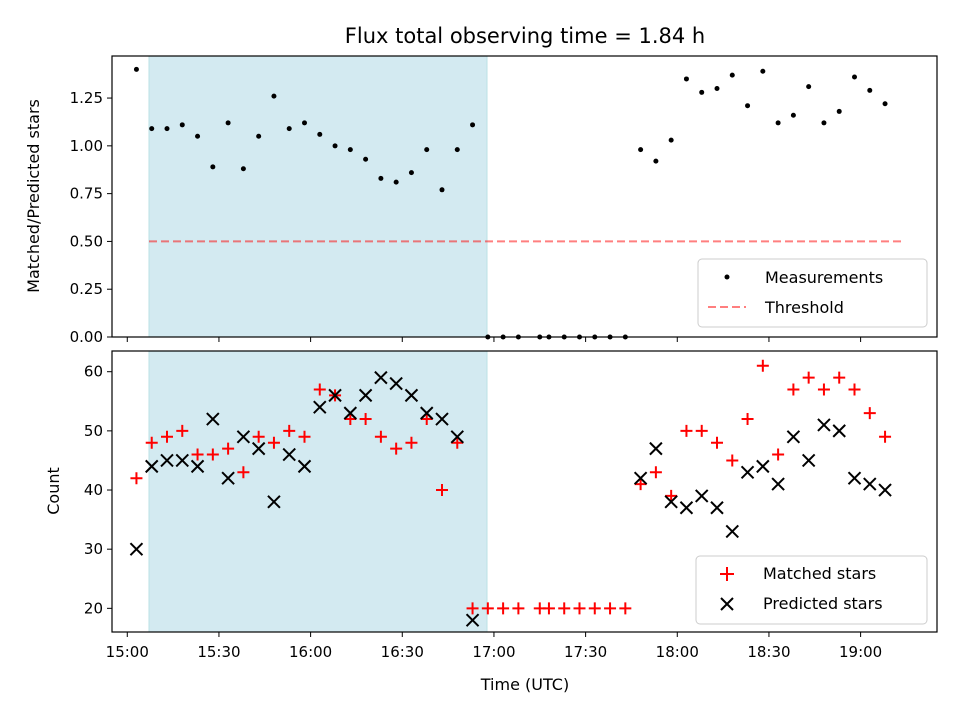 The width and height of the screenshot is (960, 720). I want to click on top-y-tick-label: 0.25, so click(86, 289).